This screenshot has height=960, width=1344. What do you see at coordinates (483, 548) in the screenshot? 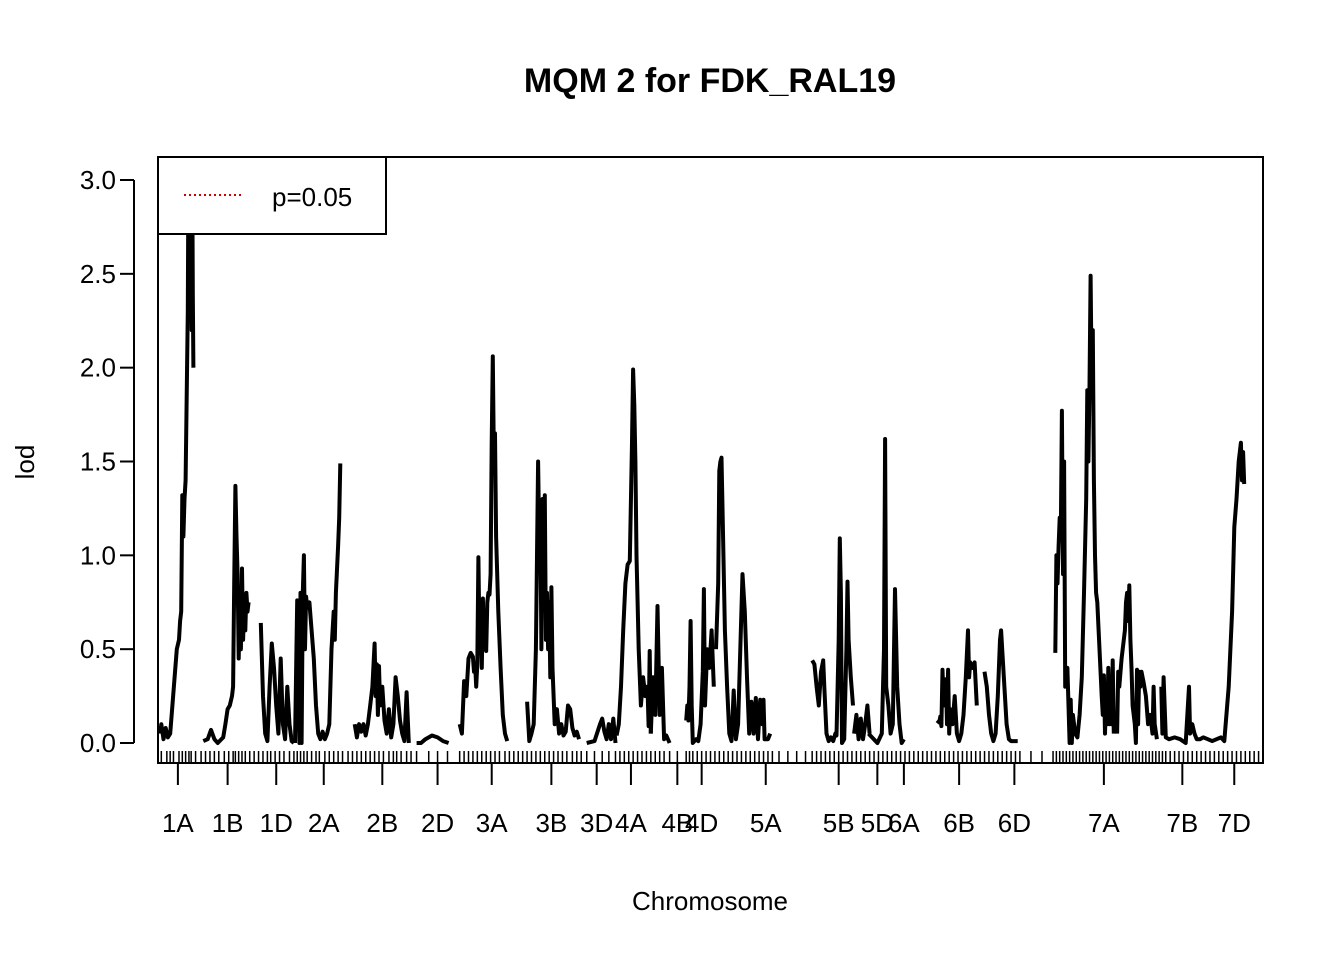
I see `lod-curve-3a` at bounding box center [483, 548].